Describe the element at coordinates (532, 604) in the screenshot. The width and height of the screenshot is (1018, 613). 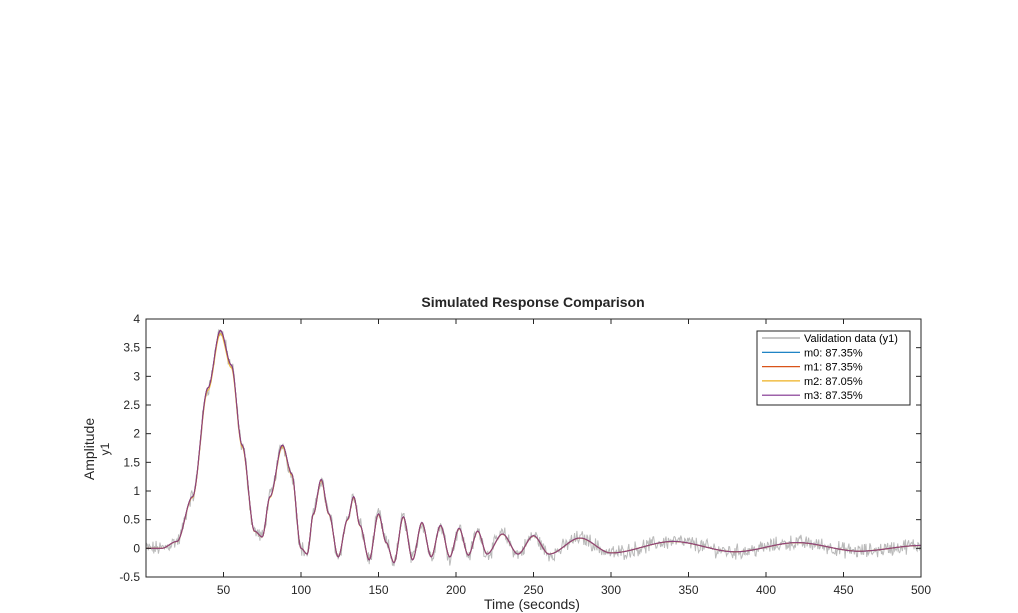
I see `x-axis-label: Time (seconds)` at that location.